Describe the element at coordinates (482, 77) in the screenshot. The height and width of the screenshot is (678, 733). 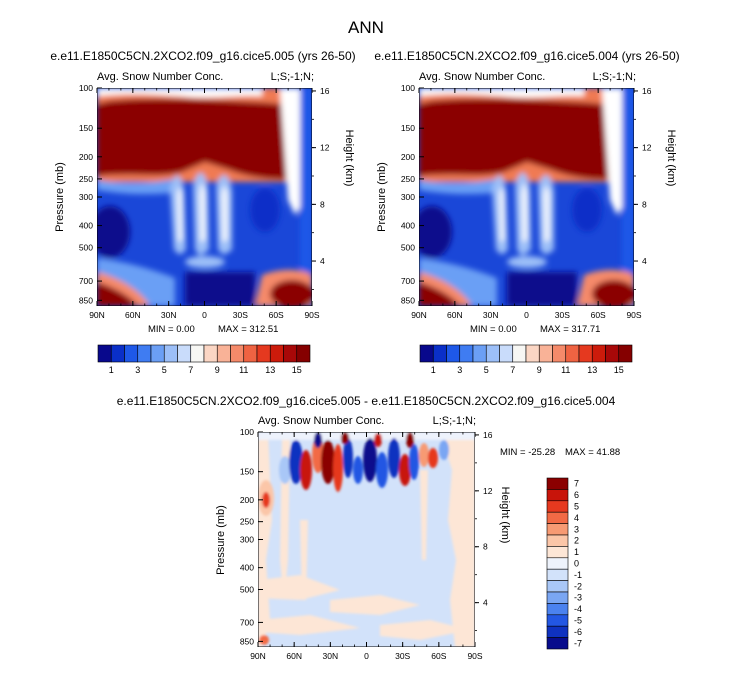
I see `panel-2-subtitle-left: Avg. Snow Number Conc.` at that location.